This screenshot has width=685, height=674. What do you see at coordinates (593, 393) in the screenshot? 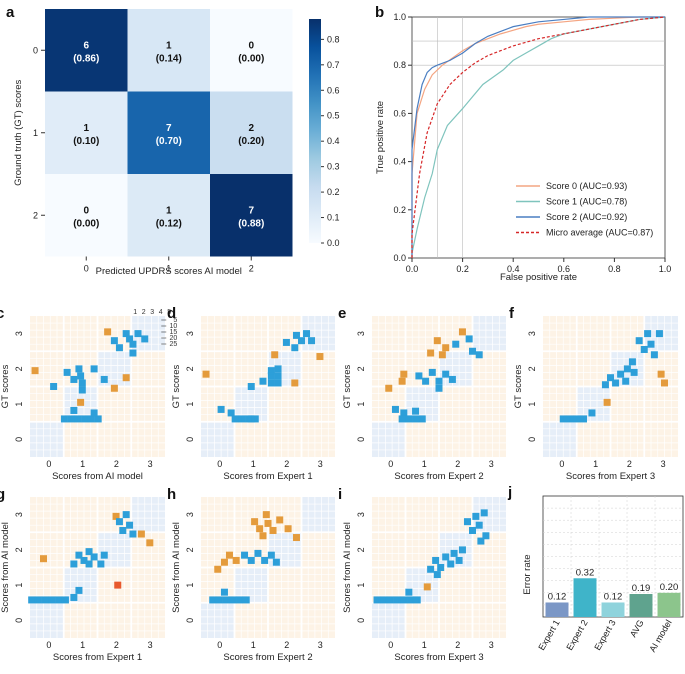
I see `agreement-scatter-panel-f: f 0 0 1 1 2 2 3 3 Scores from Expert 3 GT scores` at bounding box center [593, 393].